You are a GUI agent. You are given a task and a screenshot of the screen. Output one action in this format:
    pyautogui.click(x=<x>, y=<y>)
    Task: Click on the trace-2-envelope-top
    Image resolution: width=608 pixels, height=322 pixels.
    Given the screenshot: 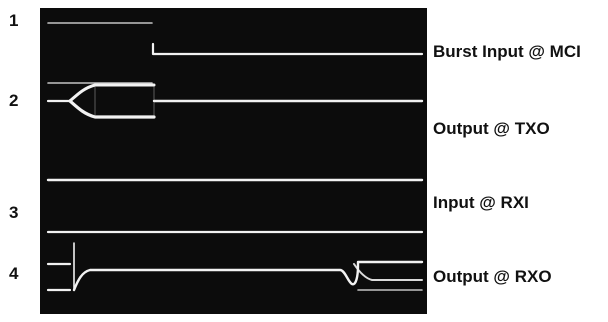 What is the action you would take?
    pyautogui.click(x=112, y=93)
    